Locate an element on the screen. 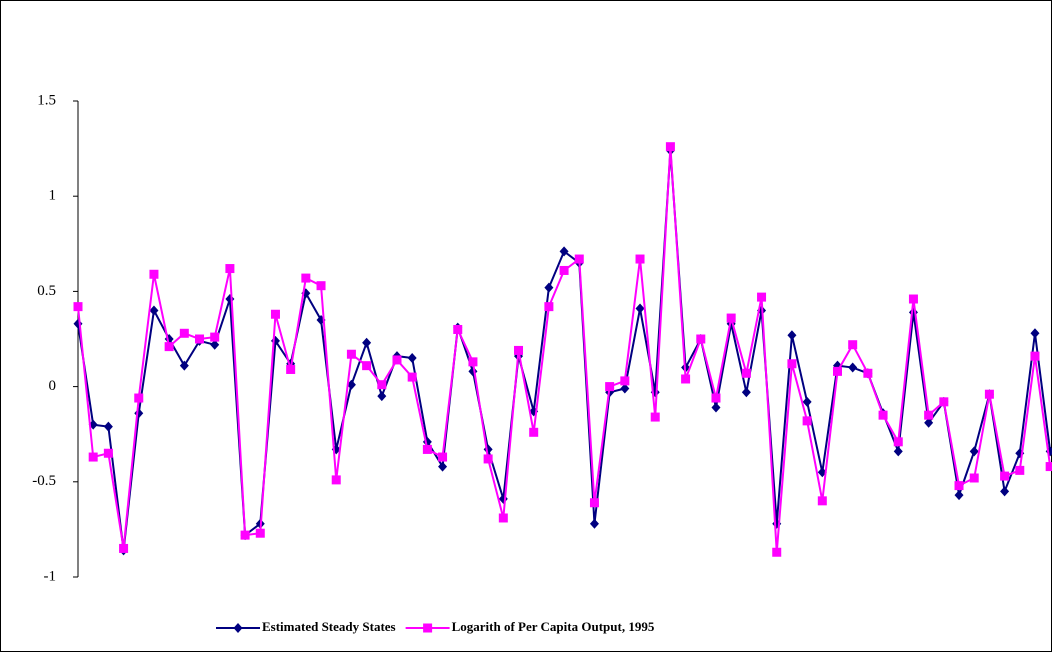 The width and height of the screenshot is (1052, 652). y-tick-label: -1 is located at coordinates (50, 576).